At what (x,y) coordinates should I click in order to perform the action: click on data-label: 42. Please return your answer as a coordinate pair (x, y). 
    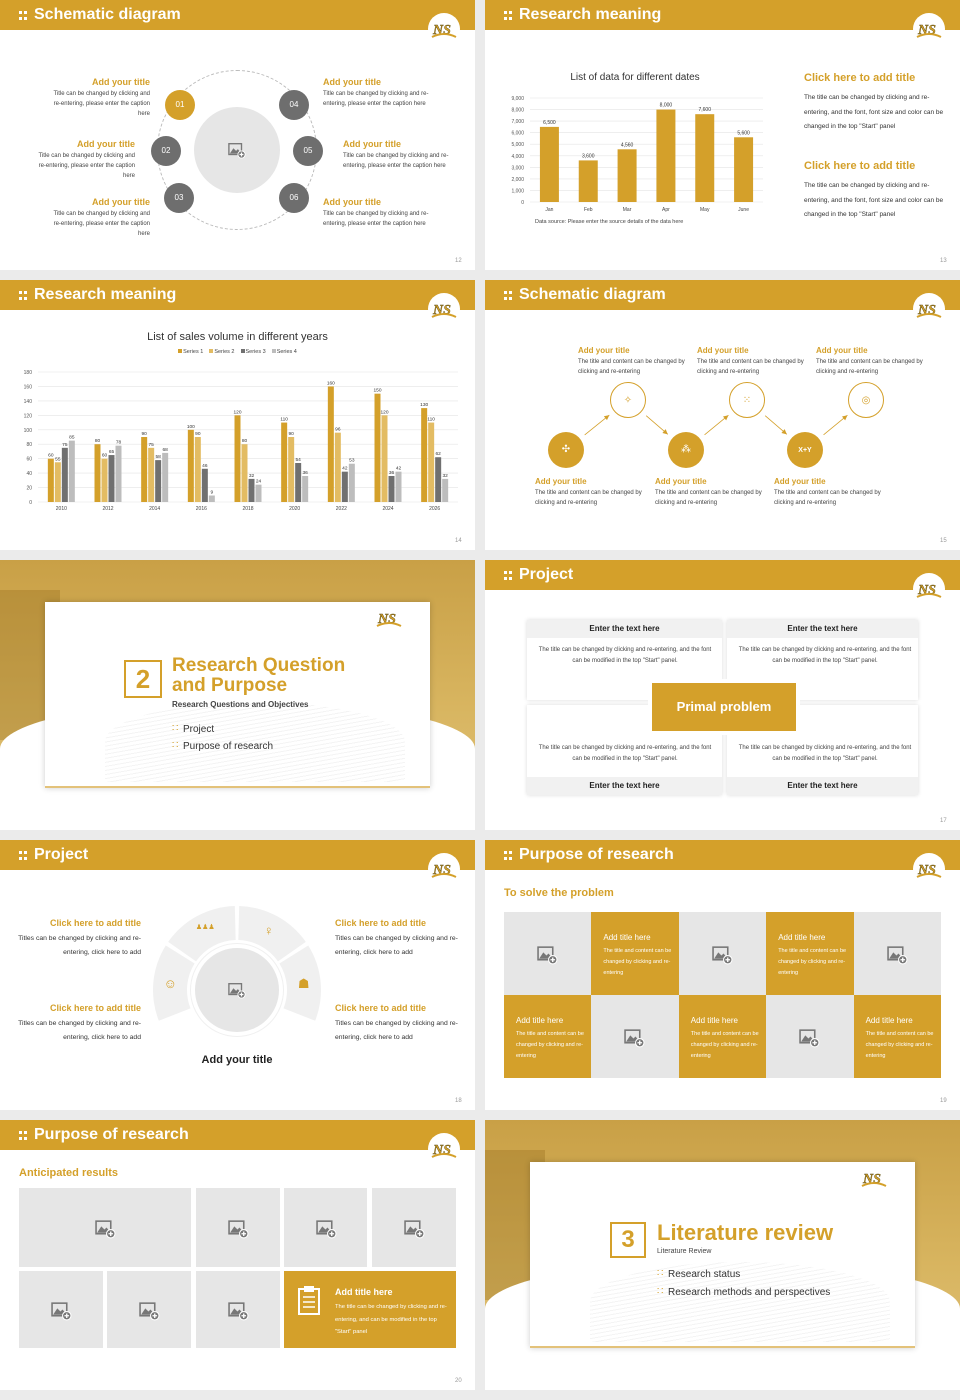
    Looking at the image, I should click on (345, 469).